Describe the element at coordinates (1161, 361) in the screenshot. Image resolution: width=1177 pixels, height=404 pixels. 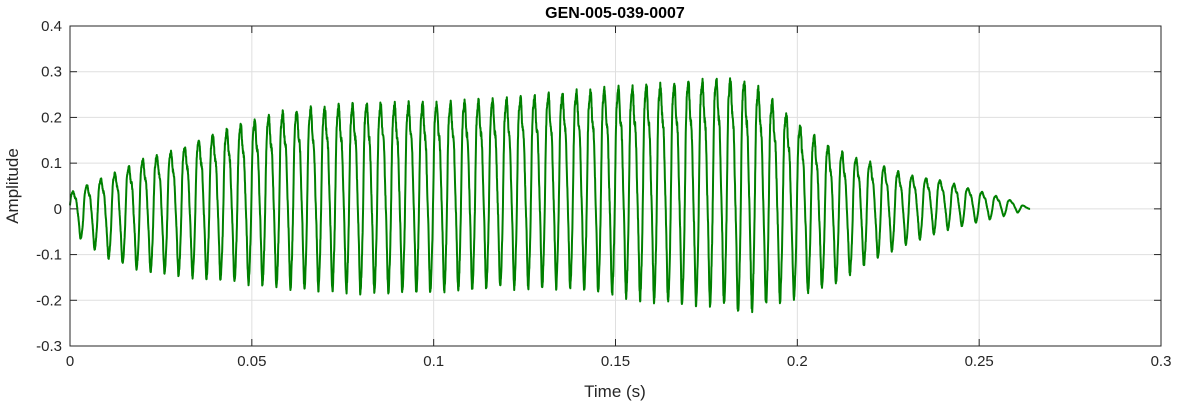
I see `x-tick-label: 0.3` at that location.